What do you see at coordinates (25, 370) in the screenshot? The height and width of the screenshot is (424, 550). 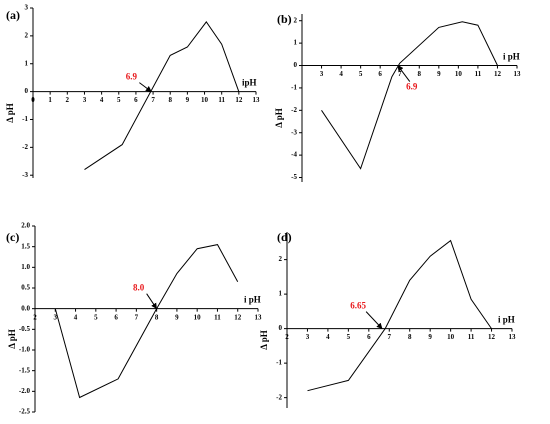 I see `y-tick-label: -1.5` at bounding box center [25, 370].